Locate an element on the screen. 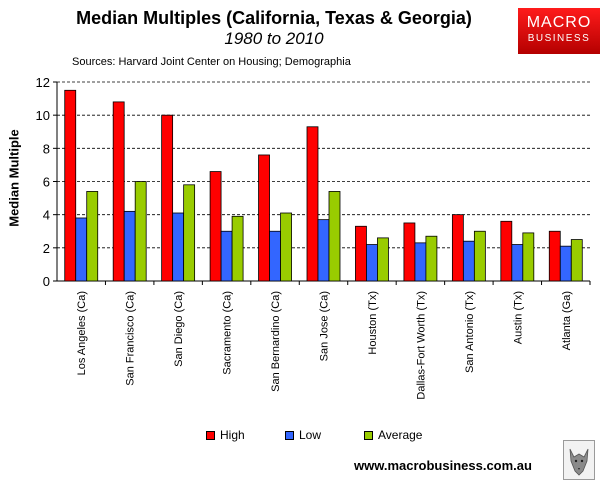 Image resolution: width=606 pixels, height=486 pixels. logo-line-2: BUSINESS is located at coordinates (559, 38).